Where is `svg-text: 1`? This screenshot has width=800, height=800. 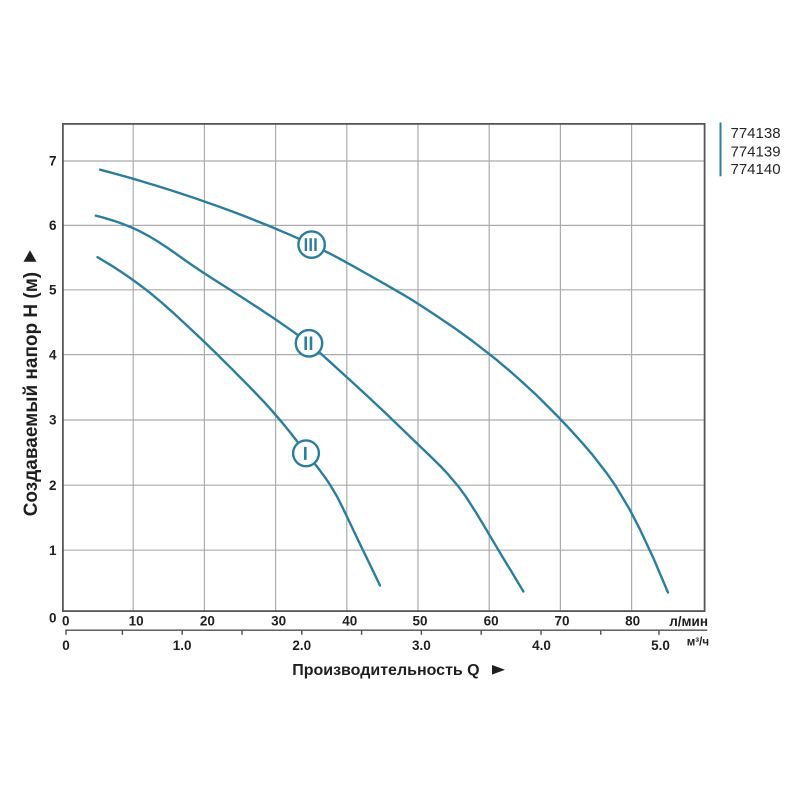 svg-text: 1 is located at coordinates (53, 550).